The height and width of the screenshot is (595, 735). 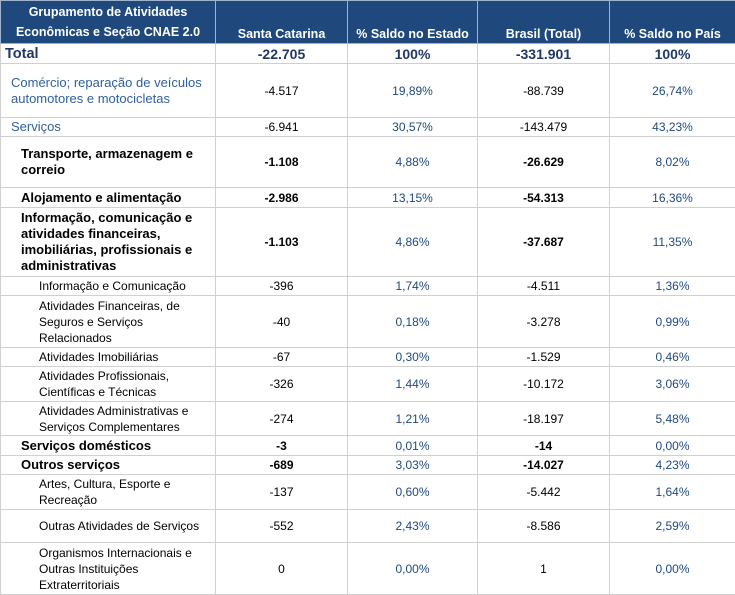 What do you see at coordinates (413, 162) in the screenshot?
I see `cell: 4,88%` at bounding box center [413, 162].